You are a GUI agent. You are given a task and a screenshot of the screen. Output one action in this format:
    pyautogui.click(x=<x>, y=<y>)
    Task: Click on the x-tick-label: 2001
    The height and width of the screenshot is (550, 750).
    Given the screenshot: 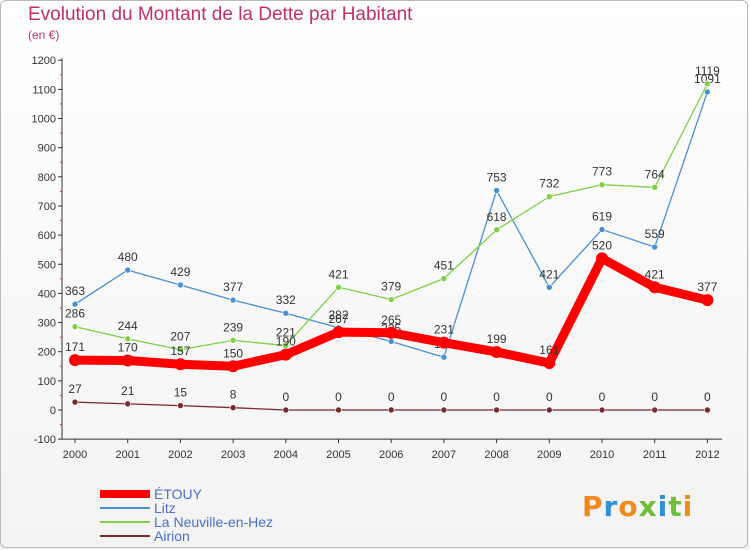 What is the action you would take?
    pyautogui.click(x=127, y=455)
    